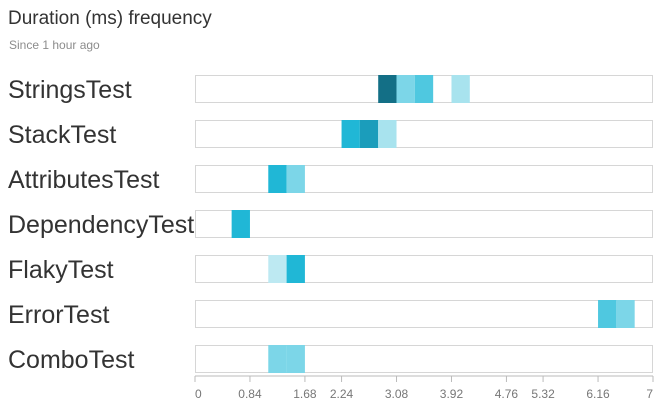  Describe the element at coordinates (101, 225) in the screenshot. I see `row-label: DependencyTest` at that location.